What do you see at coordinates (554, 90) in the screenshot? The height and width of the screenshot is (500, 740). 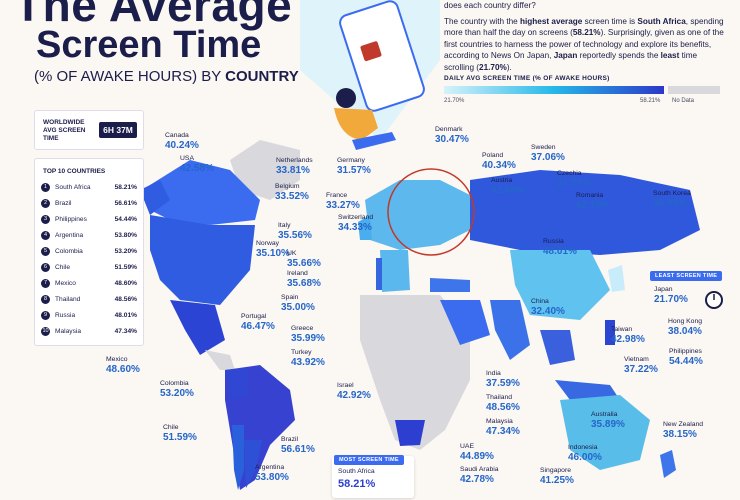 I see `legend-gradient-bar` at bounding box center [554, 90].